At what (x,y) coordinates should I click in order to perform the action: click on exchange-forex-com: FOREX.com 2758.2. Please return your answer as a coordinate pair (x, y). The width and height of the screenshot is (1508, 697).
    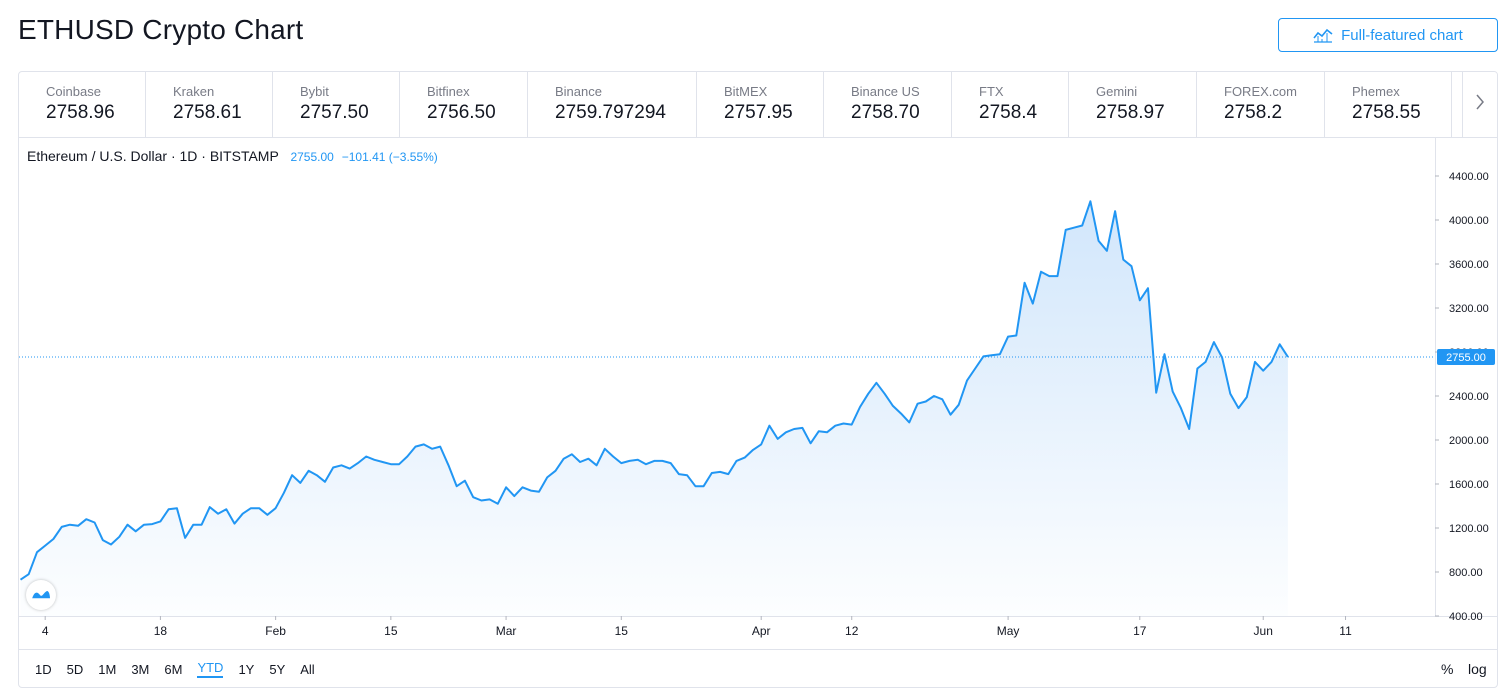
    Looking at the image, I should click on (1261, 104).